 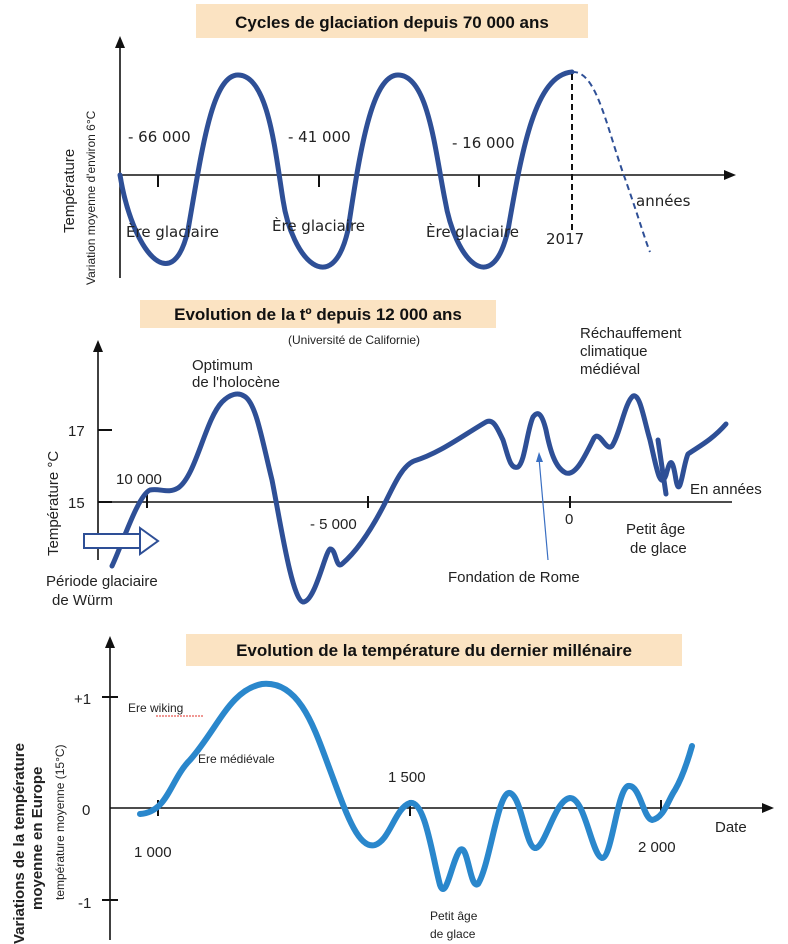 I want to click on chart2-annotation-line: Optimum, so click(x=222, y=365).